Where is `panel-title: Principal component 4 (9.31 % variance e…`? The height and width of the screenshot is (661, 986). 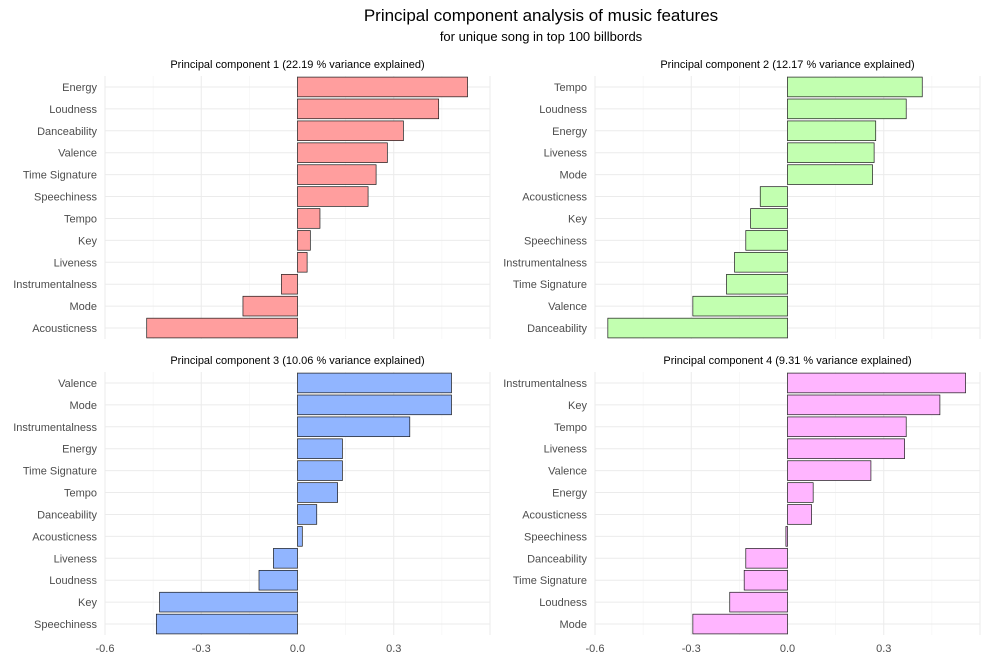
panel-title: Principal component 4 (9.31 % variance e… is located at coordinates (787, 361).